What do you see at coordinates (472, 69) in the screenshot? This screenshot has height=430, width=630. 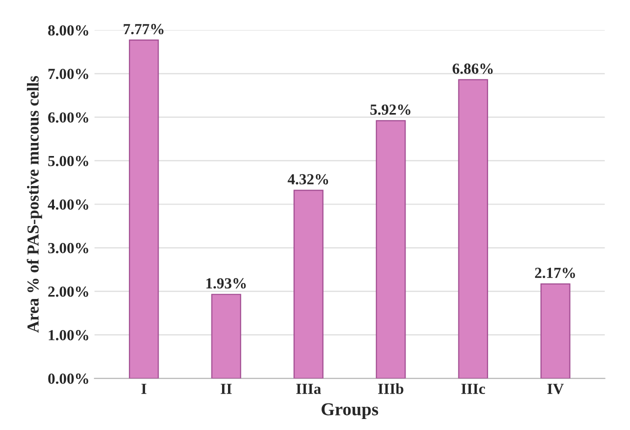 I see `data-label: 6.86%` at bounding box center [472, 69].